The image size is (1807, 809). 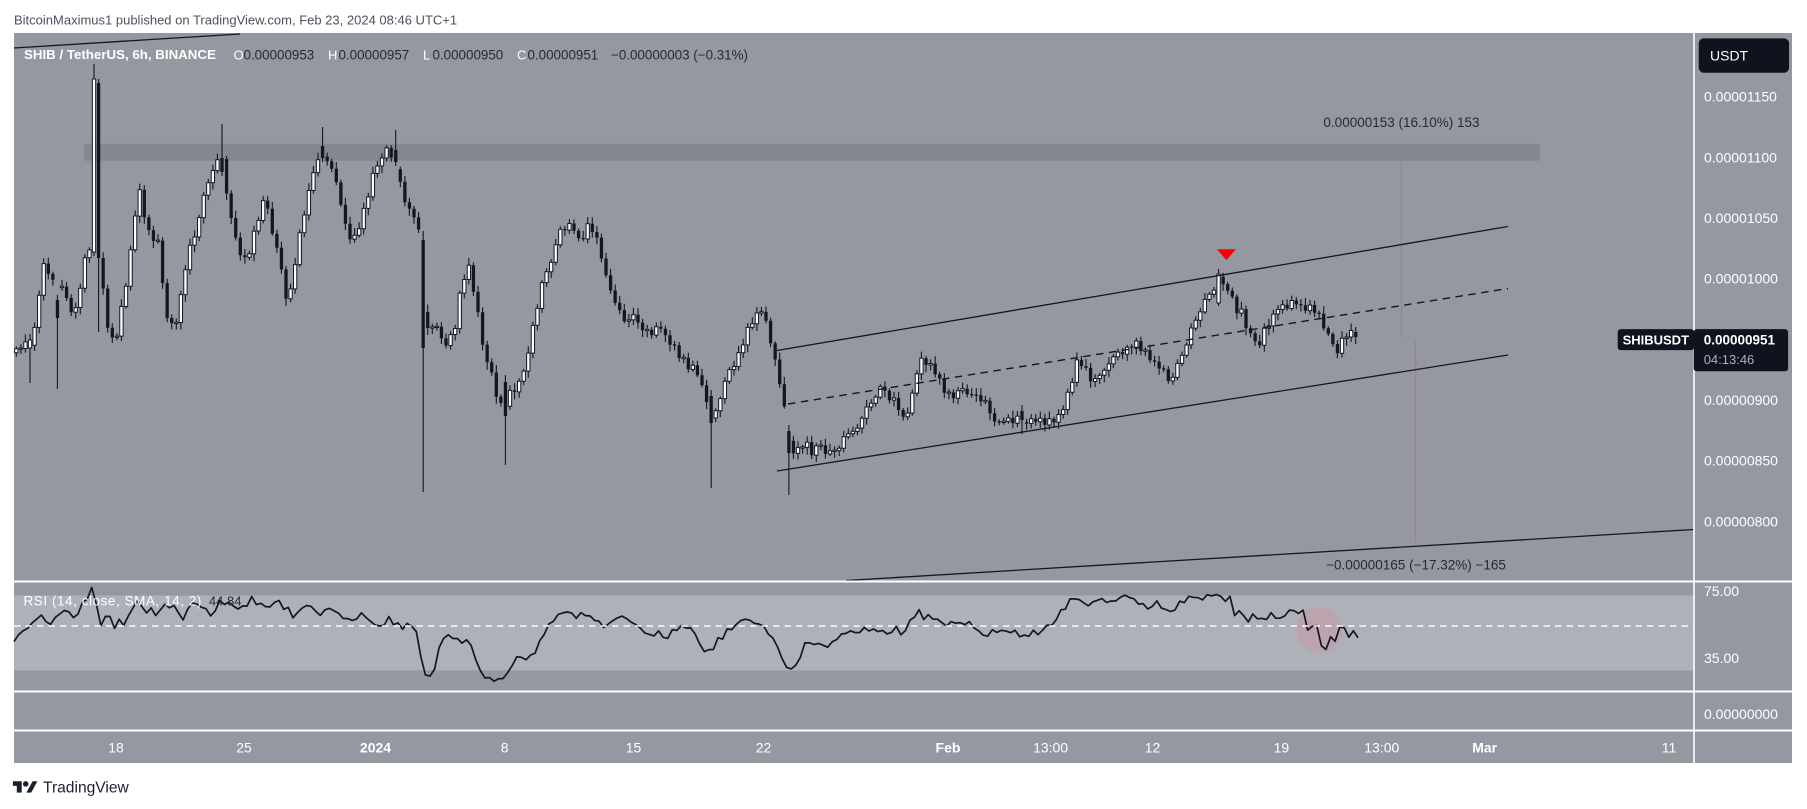 I want to click on svg-text: 8, so click(x=505, y=748).